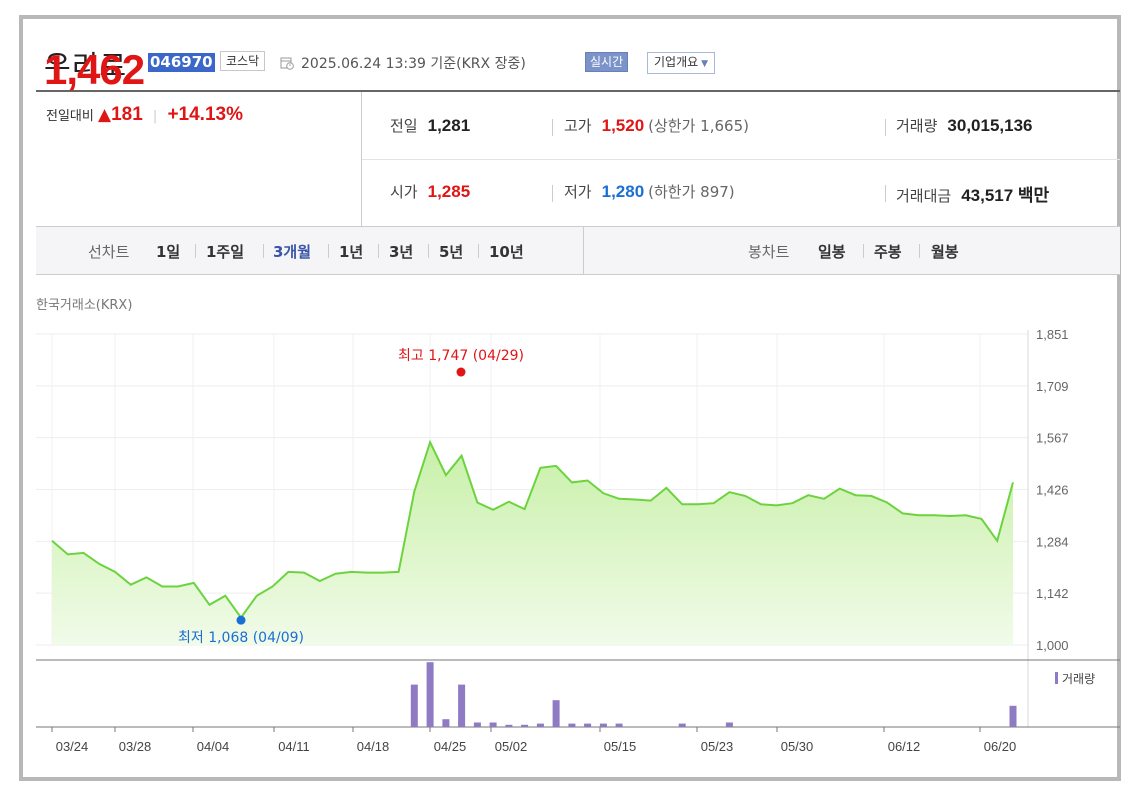  Describe the element at coordinates (292, 252) in the screenshot. I see `tab-3m: 3개월` at that location.